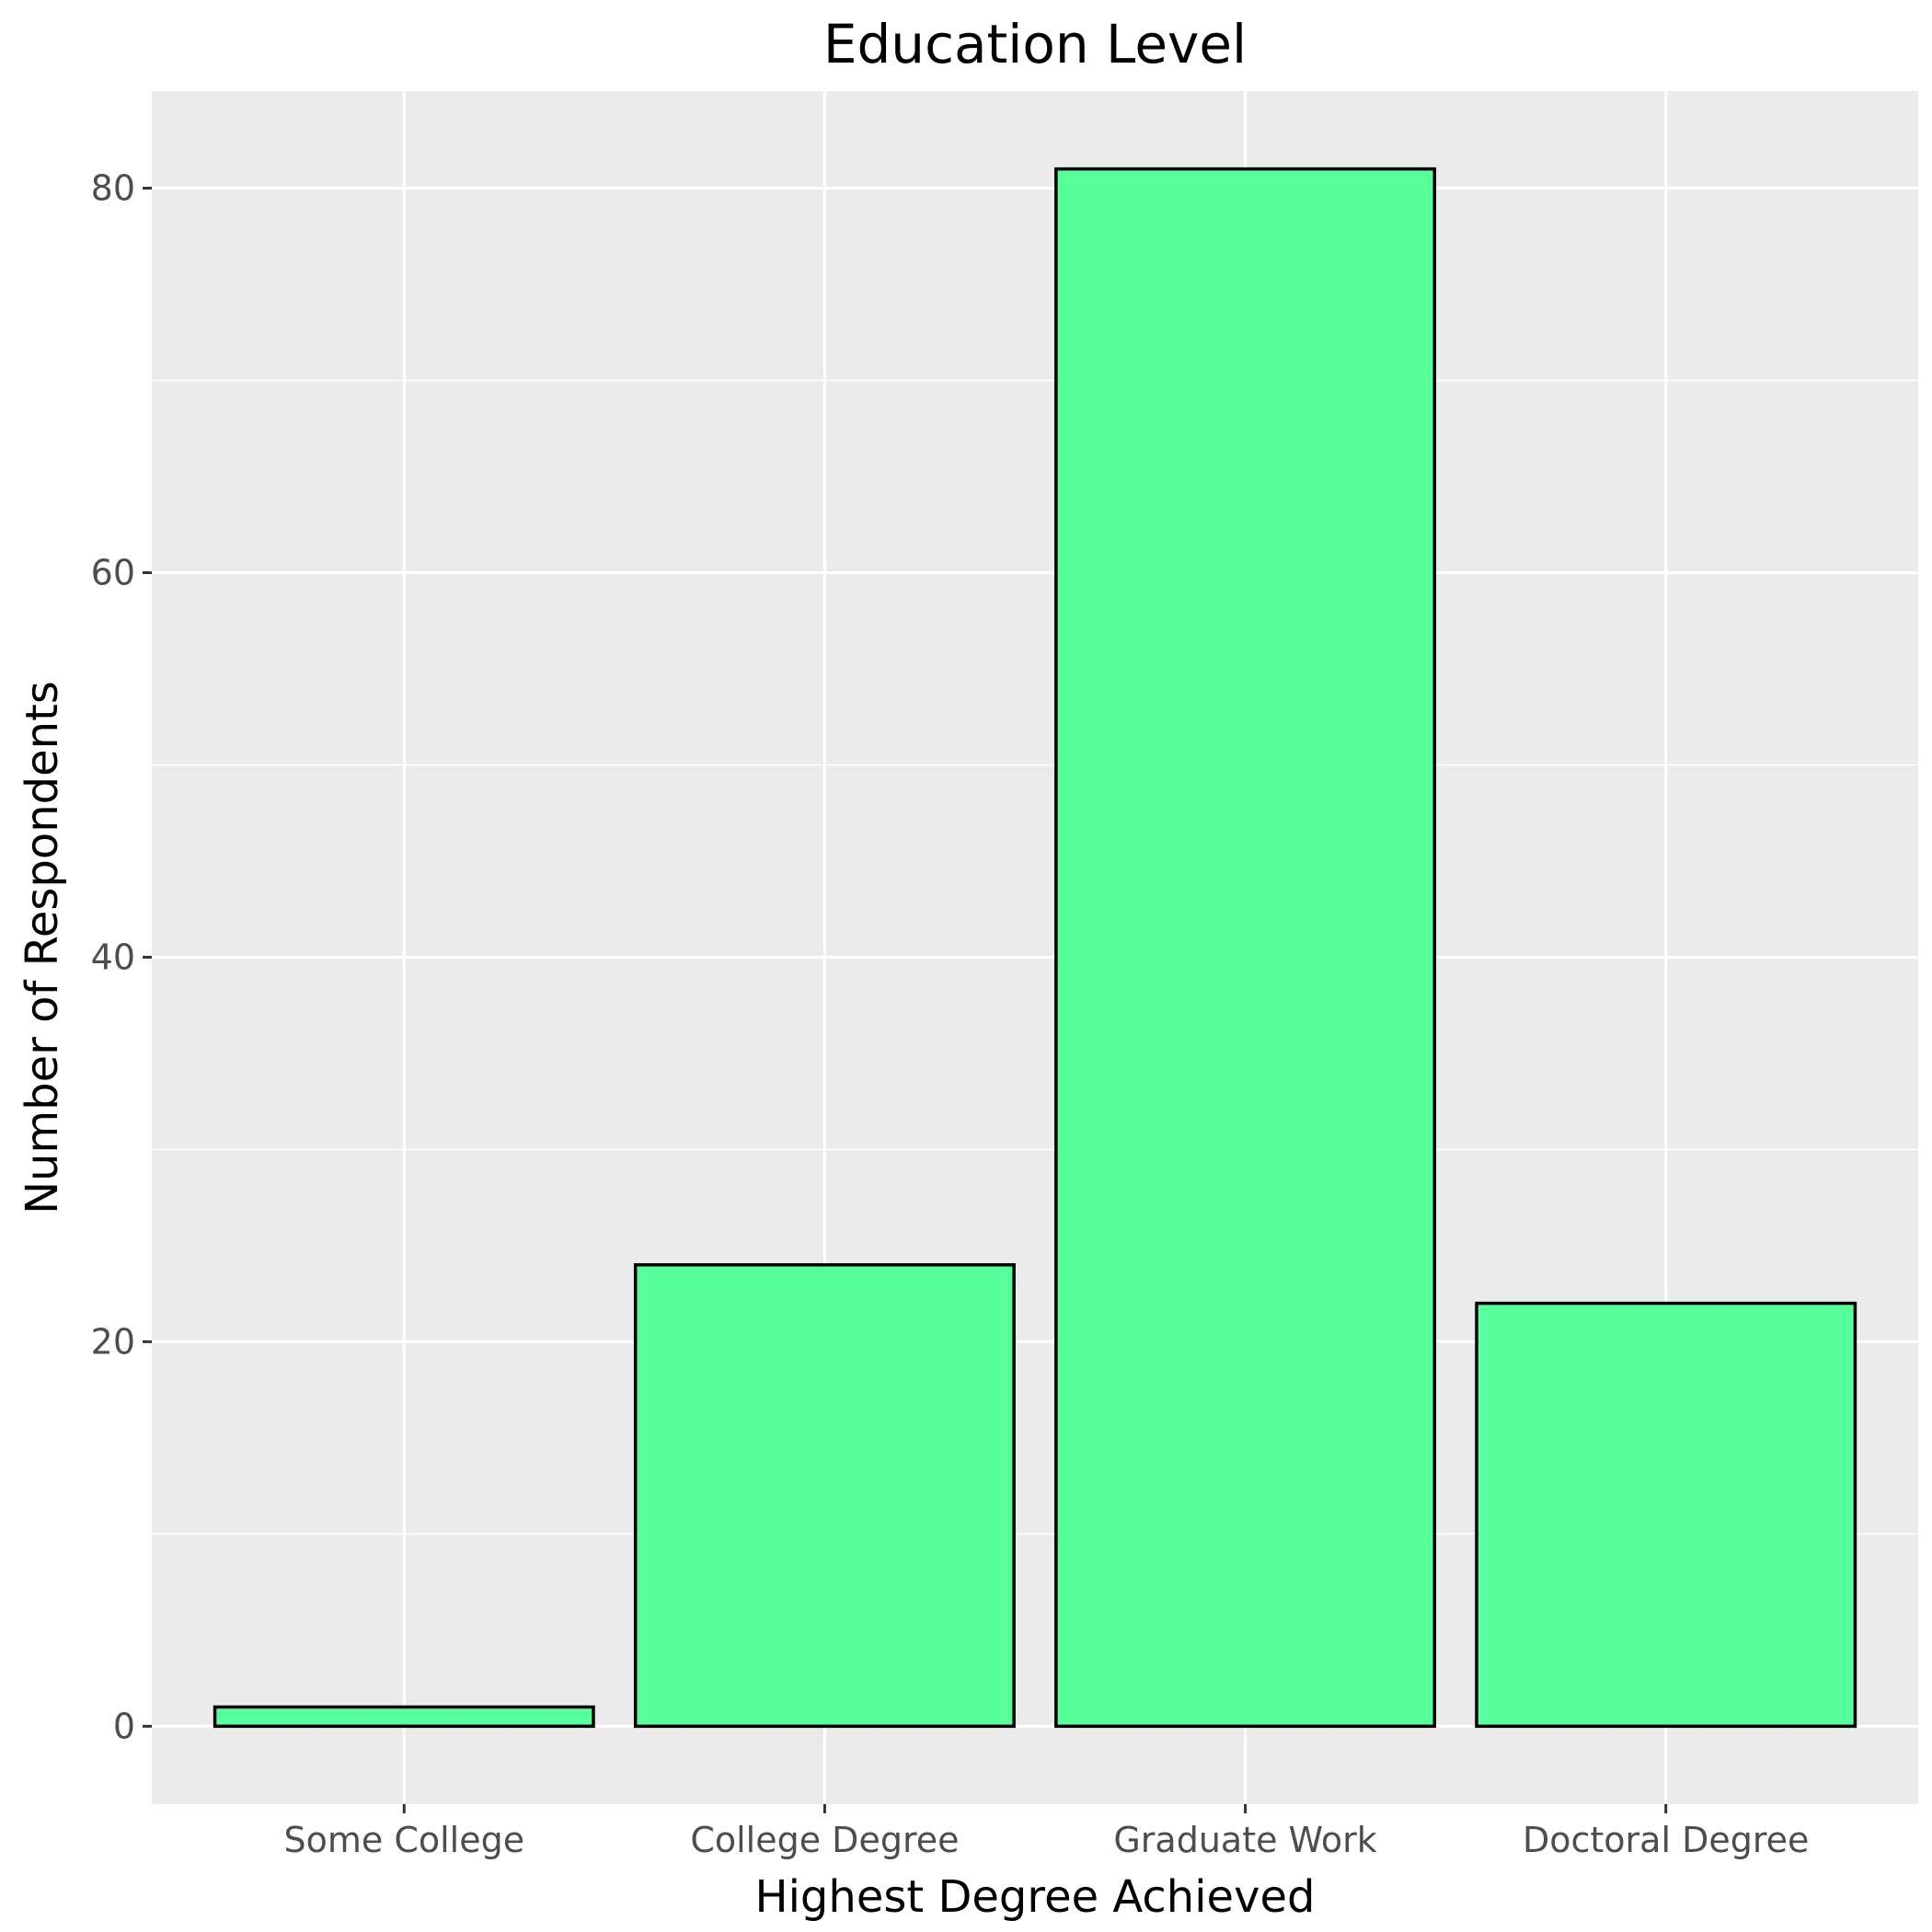 The width and height of the screenshot is (1932, 1932). What do you see at coordinates (113, 572) in the screenshot?
I see `y-tick-label: 60` at bounding box center [113, 572].